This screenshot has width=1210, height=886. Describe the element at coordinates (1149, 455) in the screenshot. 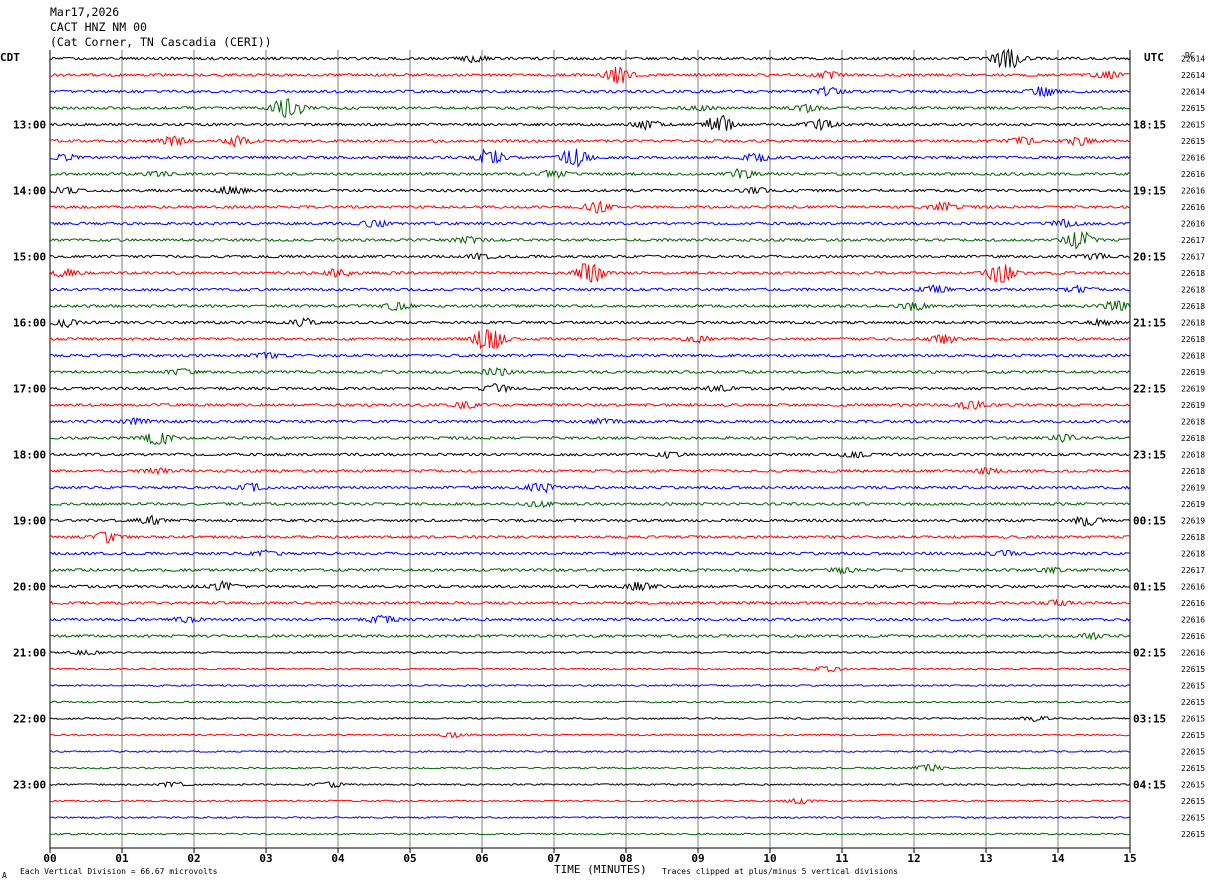

I see `right-hour-label: 23:15` at that location.